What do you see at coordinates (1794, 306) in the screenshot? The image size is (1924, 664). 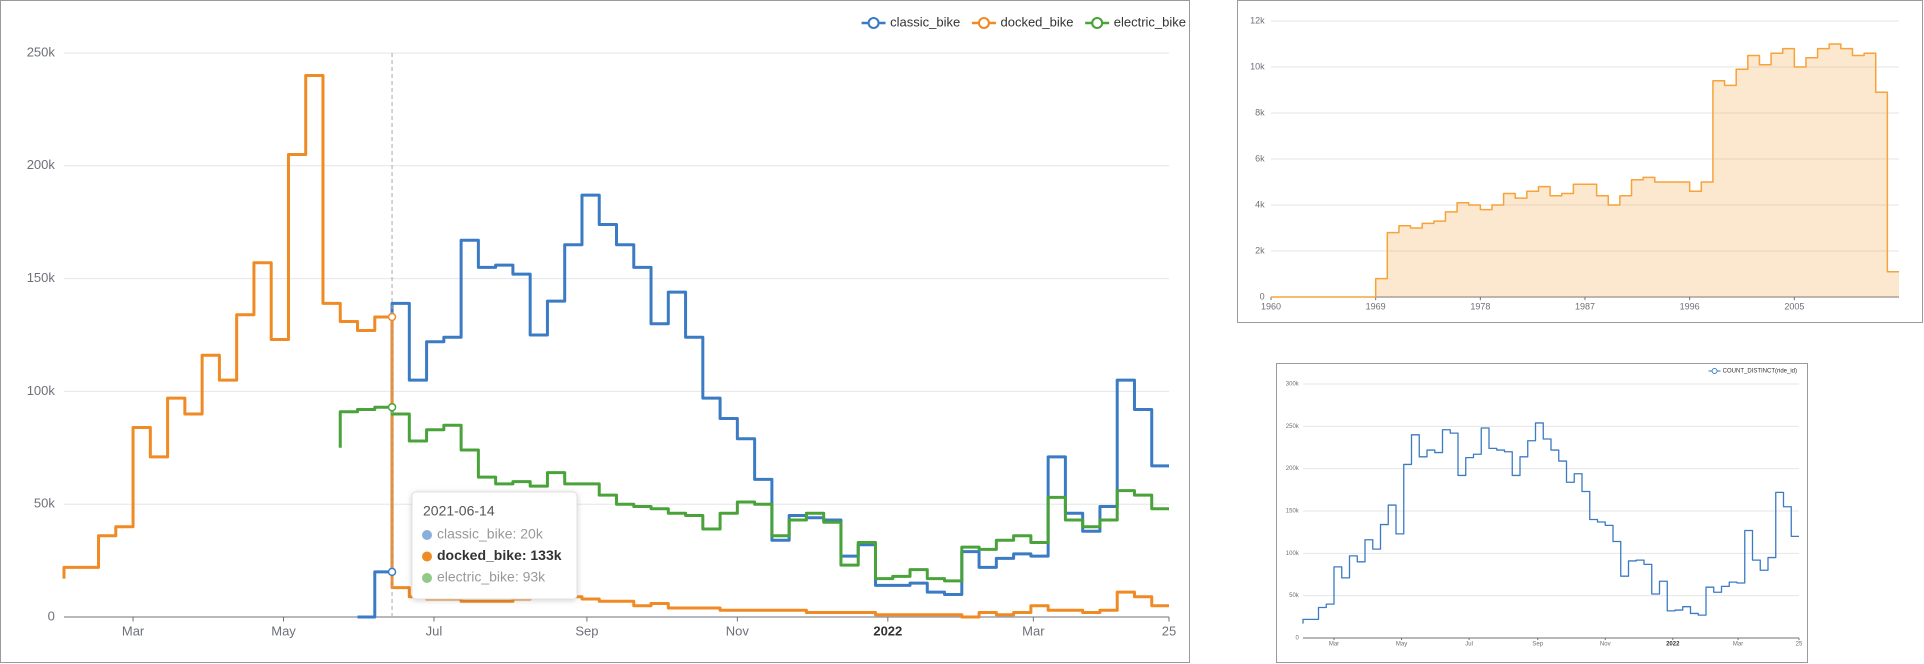 I see `x-tick-label: 2005` at bounding box center [1794, 306].